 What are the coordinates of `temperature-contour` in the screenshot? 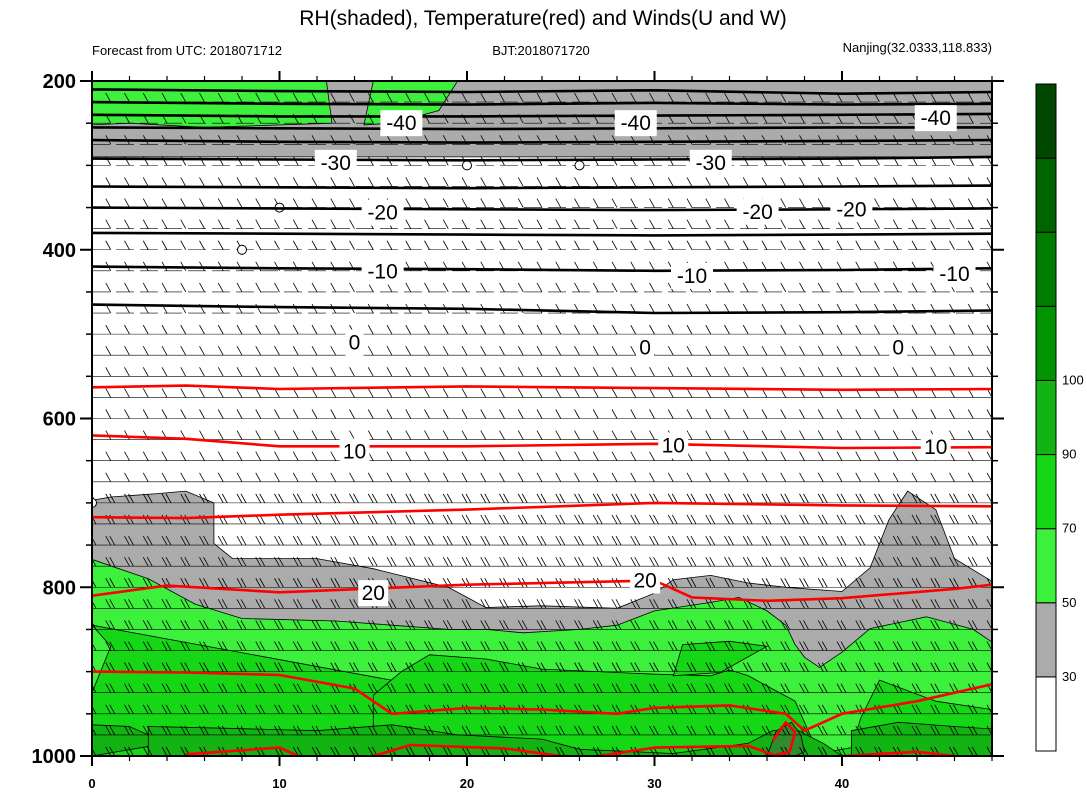 It's located at (542, 115).